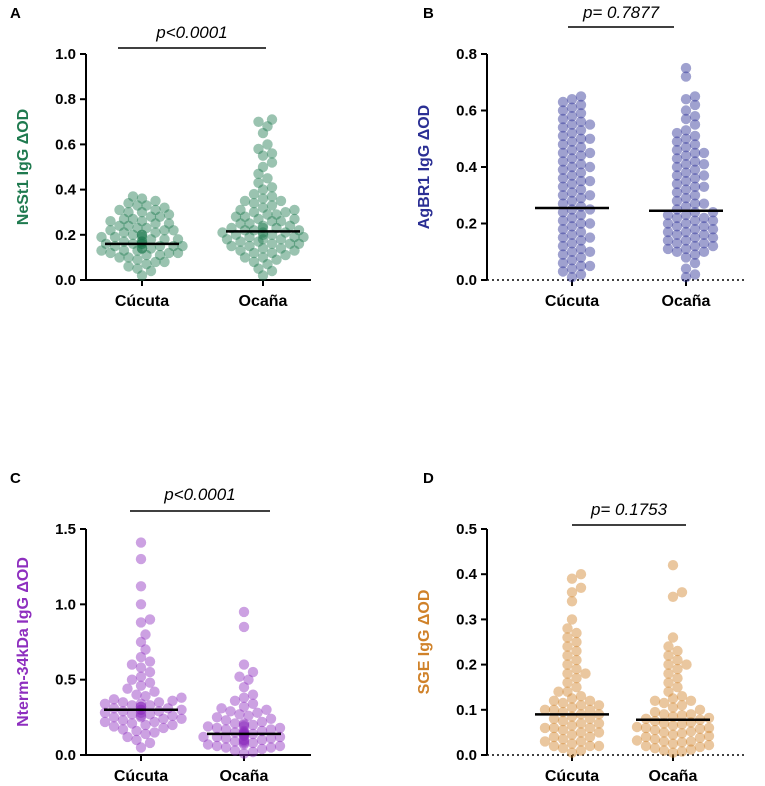  I want to click on y-tick-label: 1.5, so click(65, 529).